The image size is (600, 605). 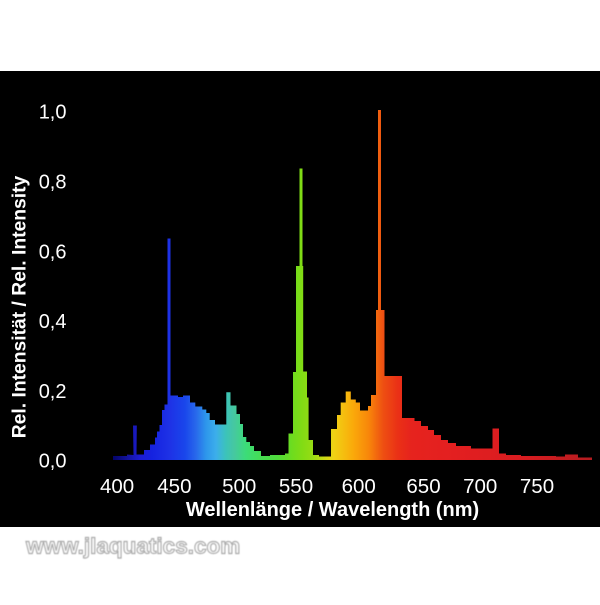 I want to click on svg-text: 1,0, so click(x=53, y=113).